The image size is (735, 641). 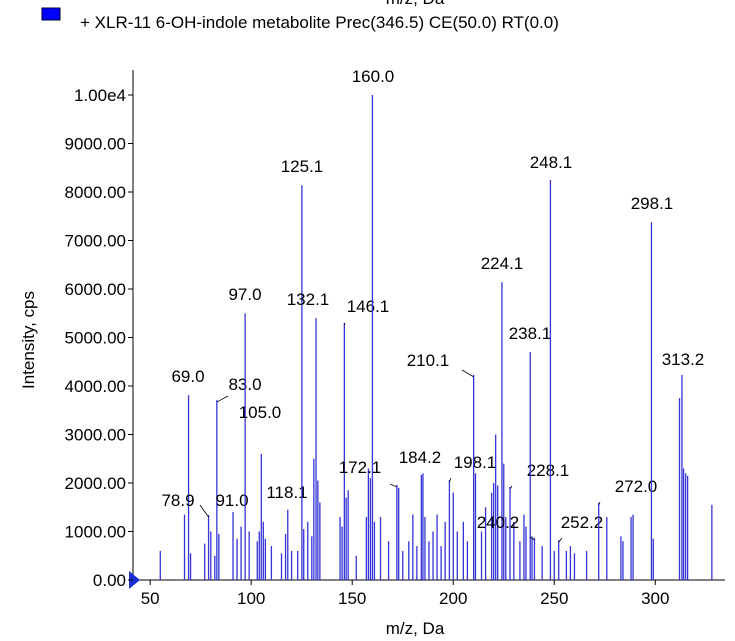 What do you see at coordinates (368, 306) in the screenshot?
I see `peak-label: 146.1` at bounding box center [368, 306].